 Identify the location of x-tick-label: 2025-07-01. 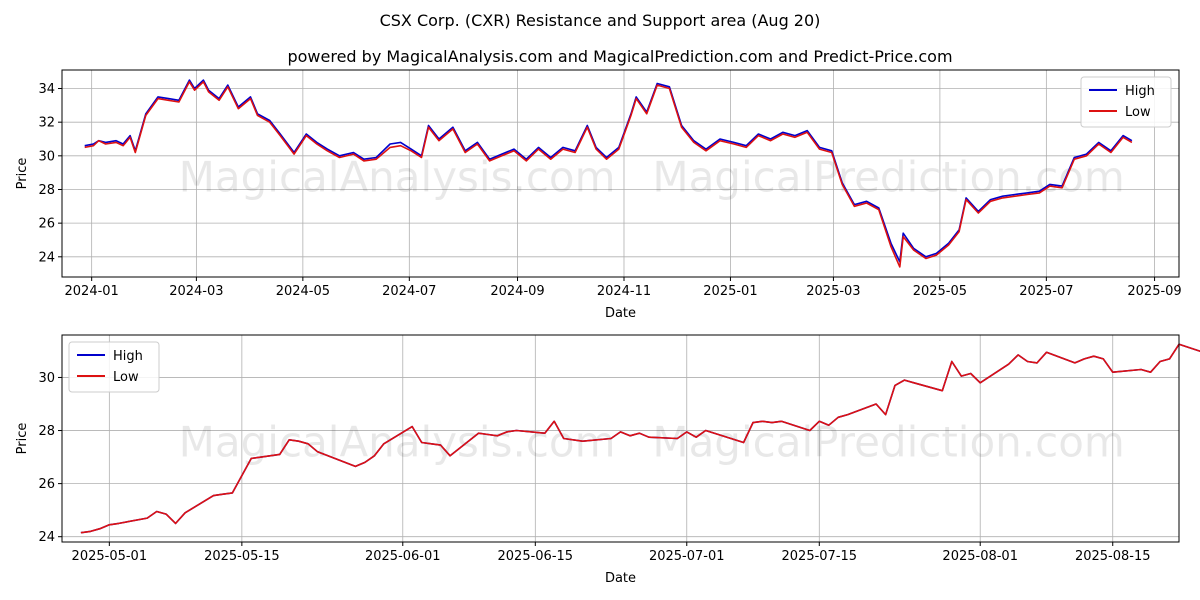
(687, 556).